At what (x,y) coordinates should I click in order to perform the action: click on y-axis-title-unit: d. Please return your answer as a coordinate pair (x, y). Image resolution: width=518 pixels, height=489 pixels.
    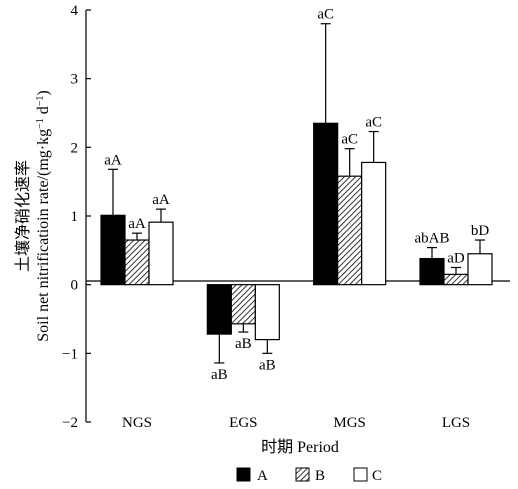
    Looking at the image, I should click on (43, 112).